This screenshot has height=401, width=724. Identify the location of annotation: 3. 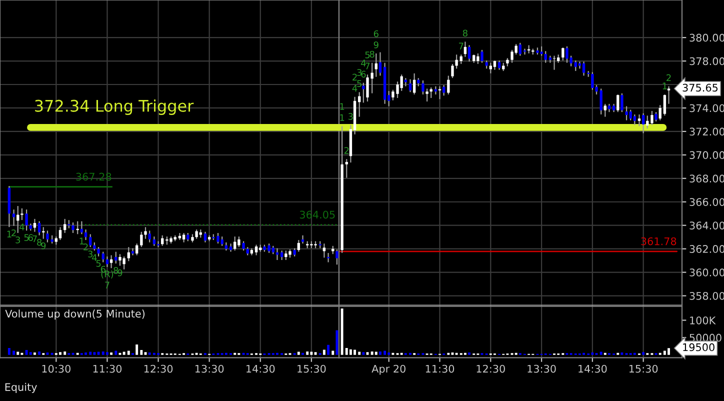
(350, 116).